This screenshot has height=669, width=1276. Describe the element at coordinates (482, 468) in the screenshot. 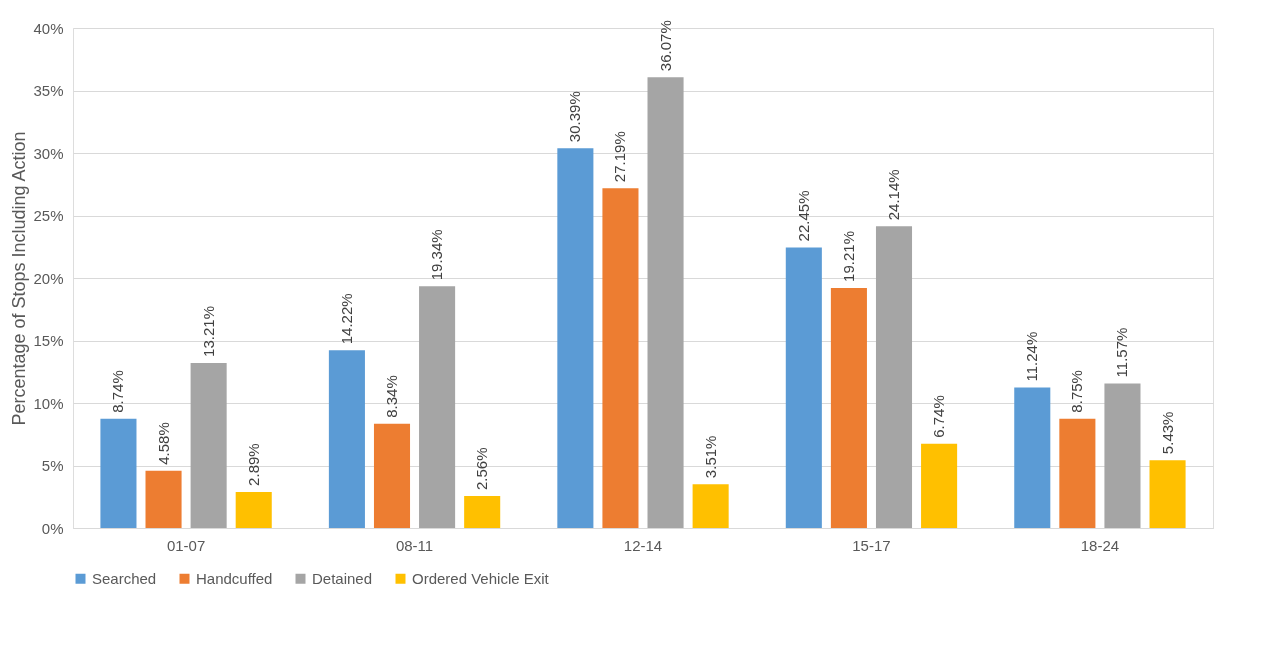

I see `data-label: 2.56%` at that location.